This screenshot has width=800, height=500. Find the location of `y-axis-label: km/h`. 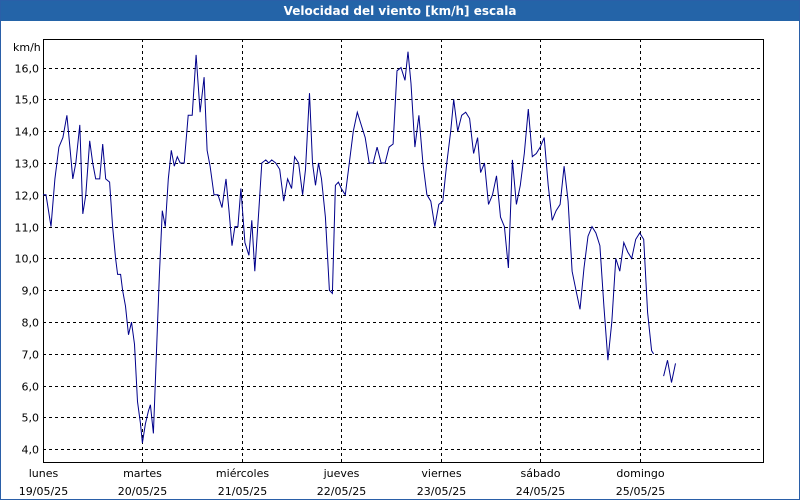

y-axis-label: km/h is located at coordinates (27, 47).